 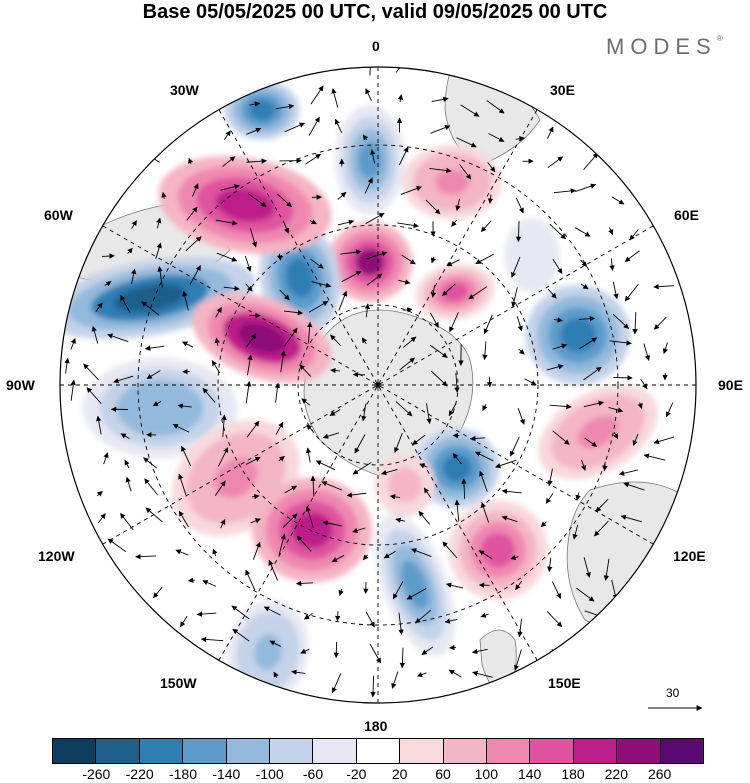 I want to click on colorbar-tick-label: -220, so click(x=139, y=774).